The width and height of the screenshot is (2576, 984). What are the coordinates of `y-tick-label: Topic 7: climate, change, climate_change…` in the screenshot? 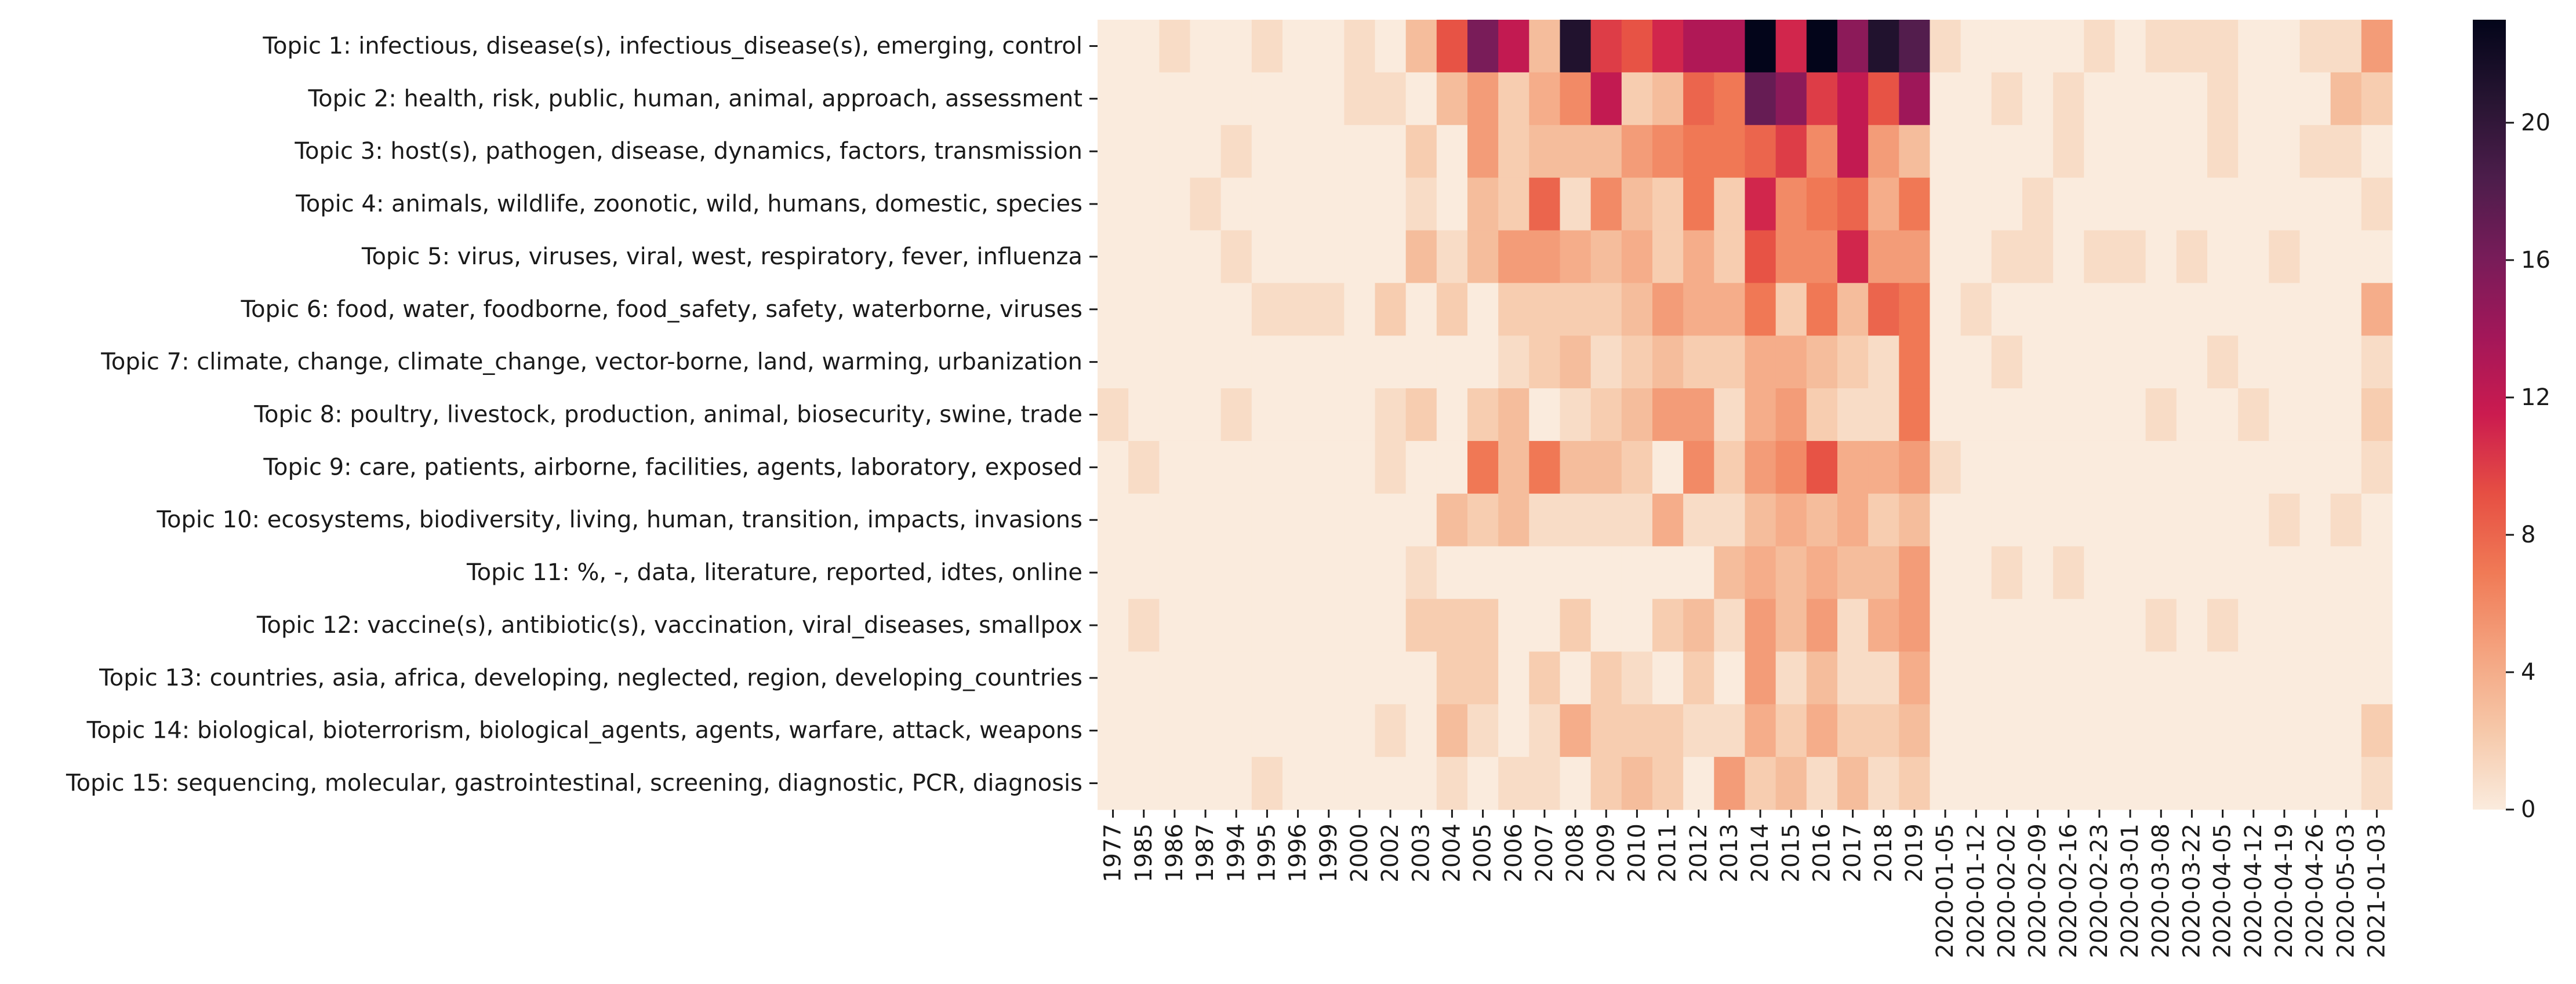 It's located at (591, 362).